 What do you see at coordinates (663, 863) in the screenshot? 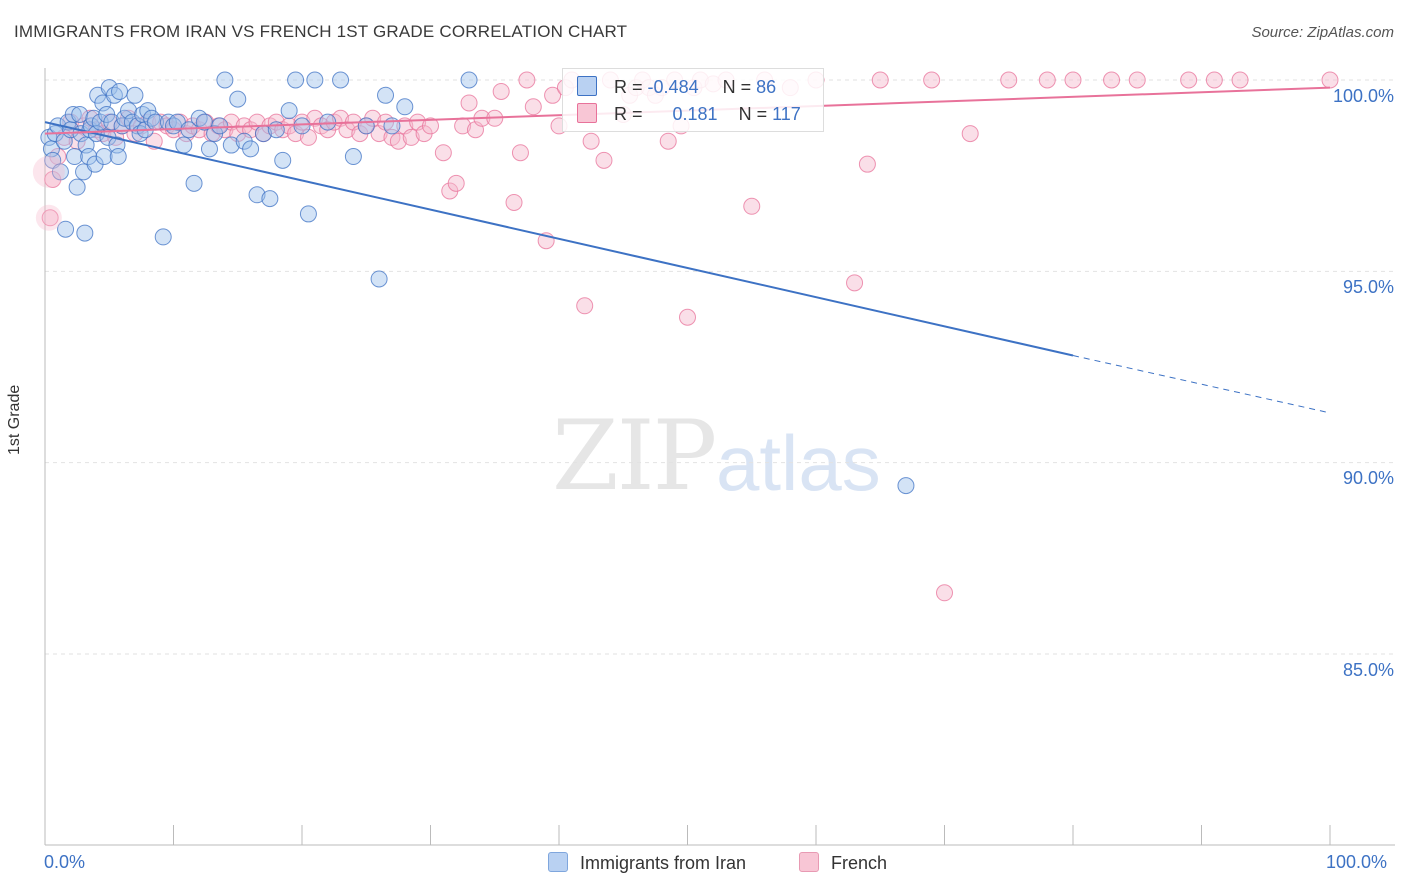
I see `legend-label-iran: Immigrants from Iran` at bounding box center [663, 863].